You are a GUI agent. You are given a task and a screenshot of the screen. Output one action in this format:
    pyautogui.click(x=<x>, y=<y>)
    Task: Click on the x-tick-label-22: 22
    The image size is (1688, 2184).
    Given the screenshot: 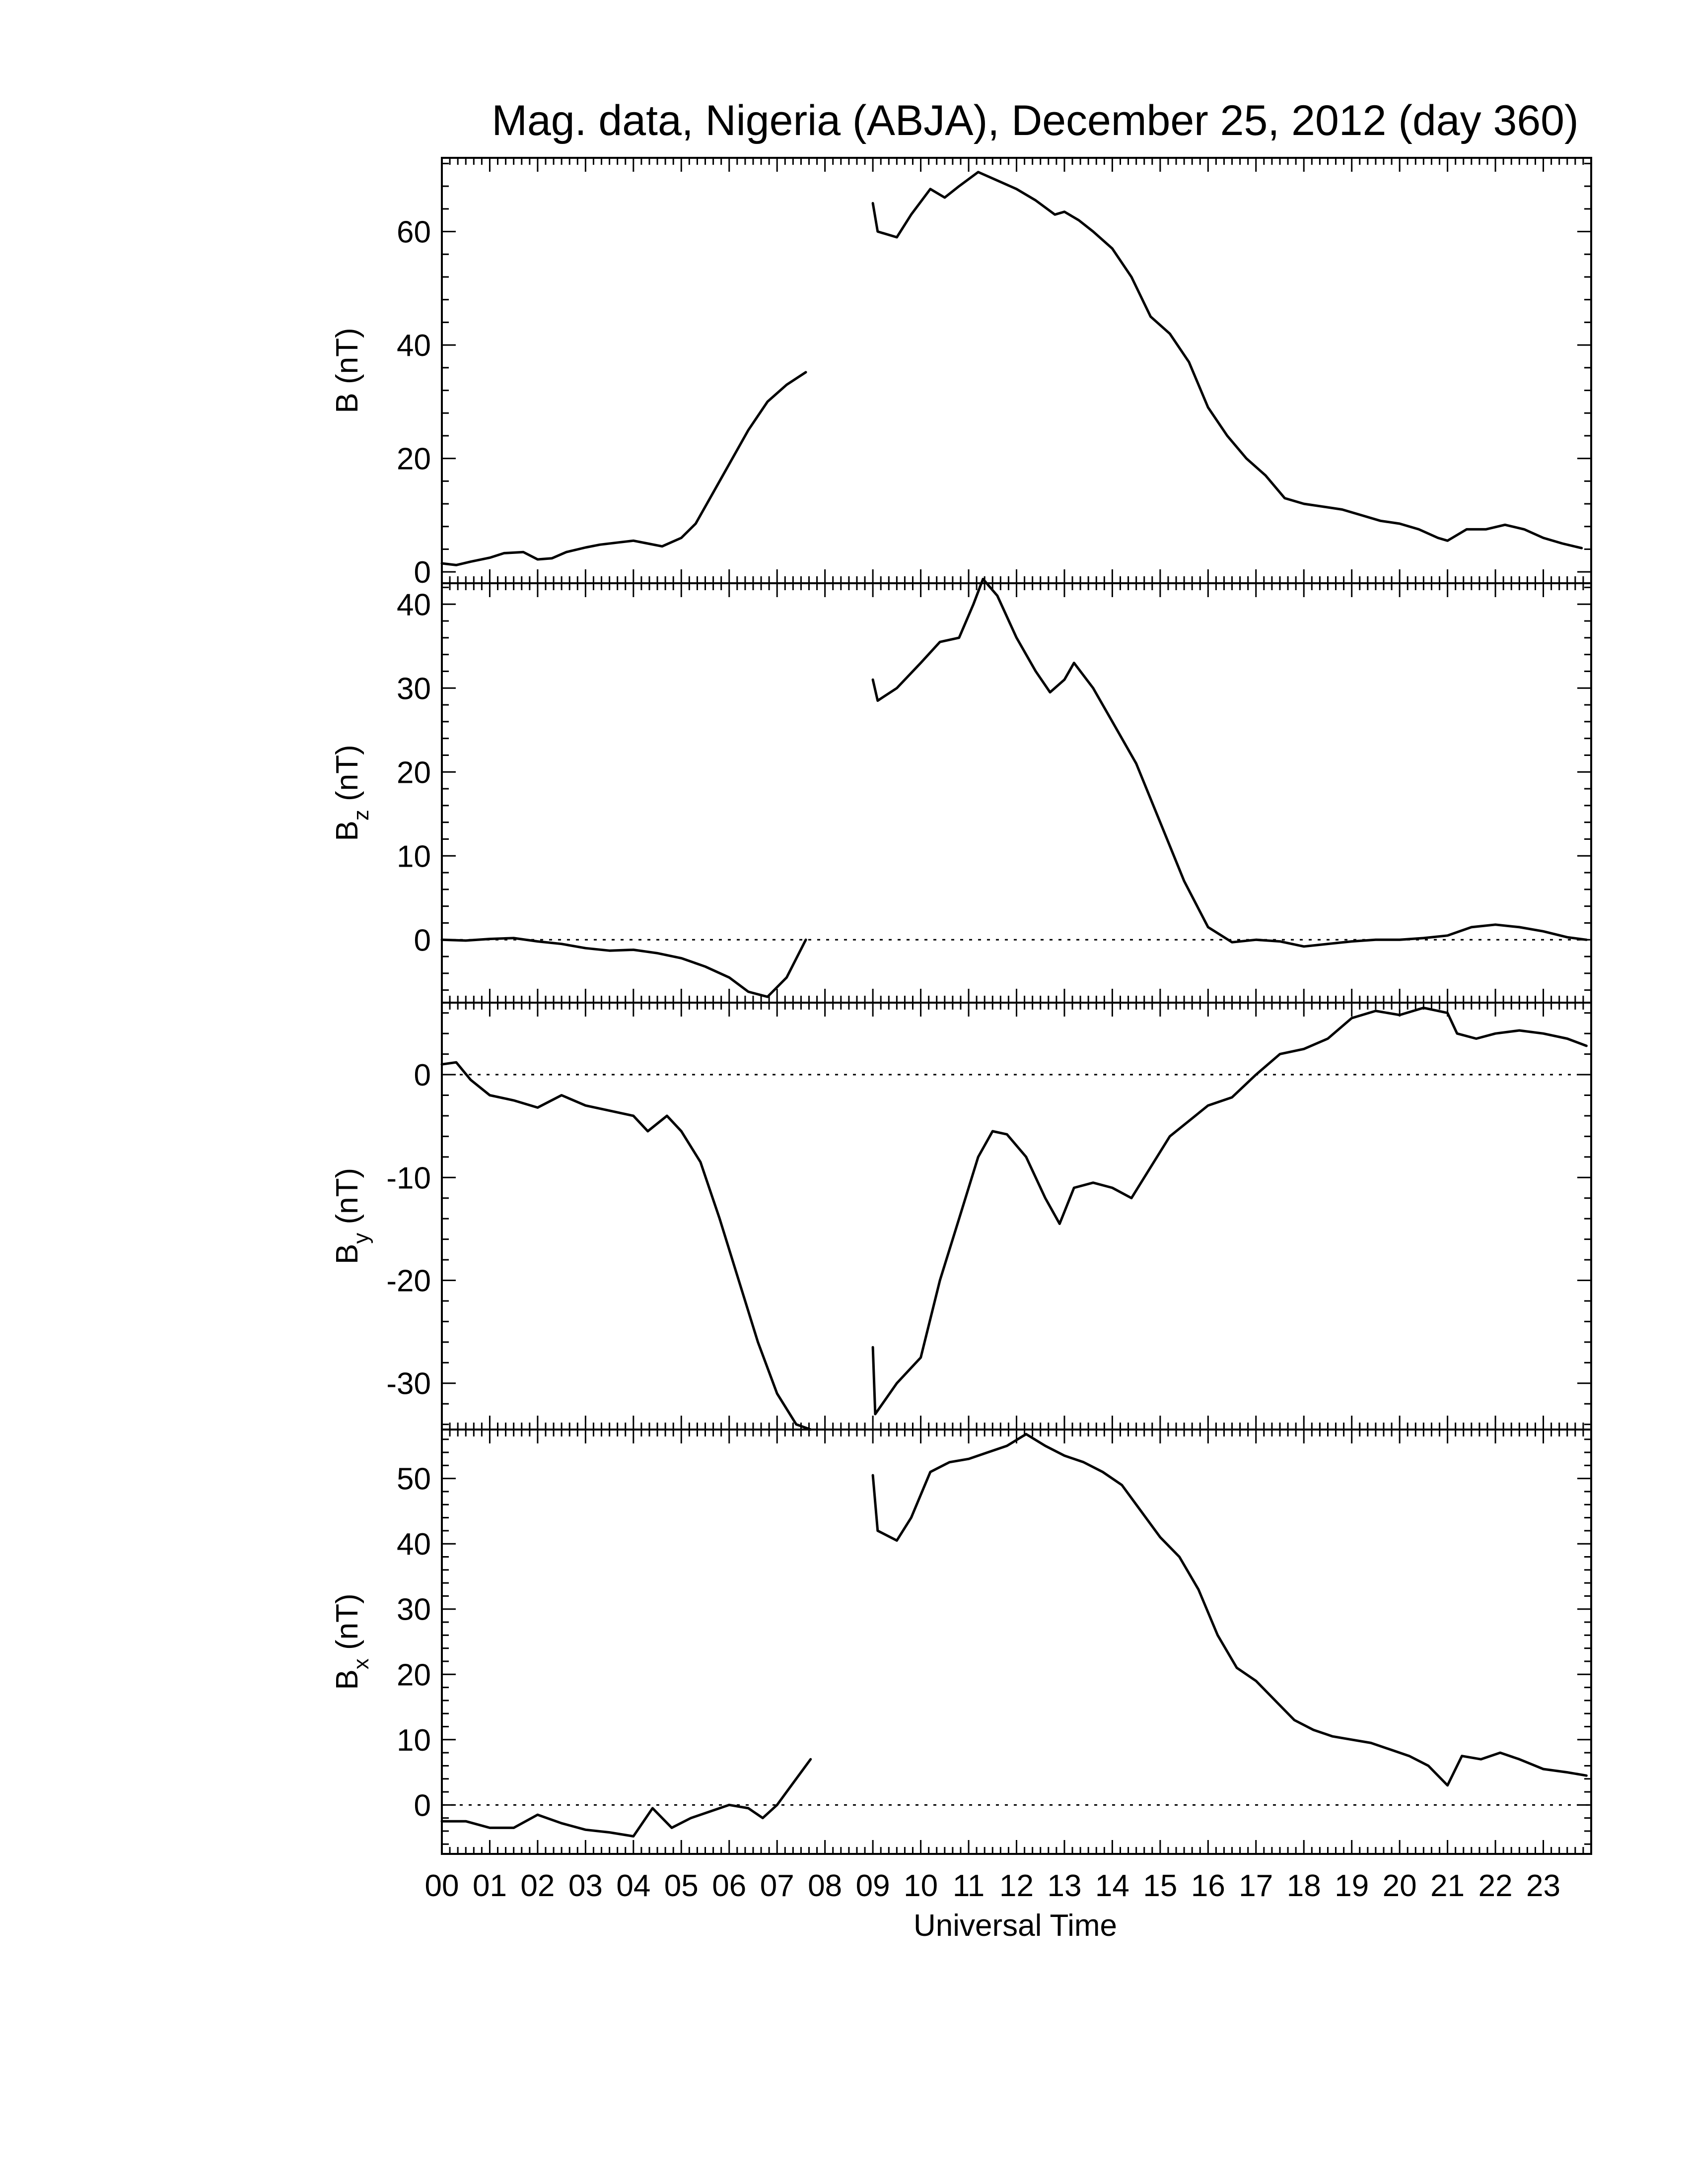 What is the action you would take?
    pyautogui.click(x=1495, y=1886)
    